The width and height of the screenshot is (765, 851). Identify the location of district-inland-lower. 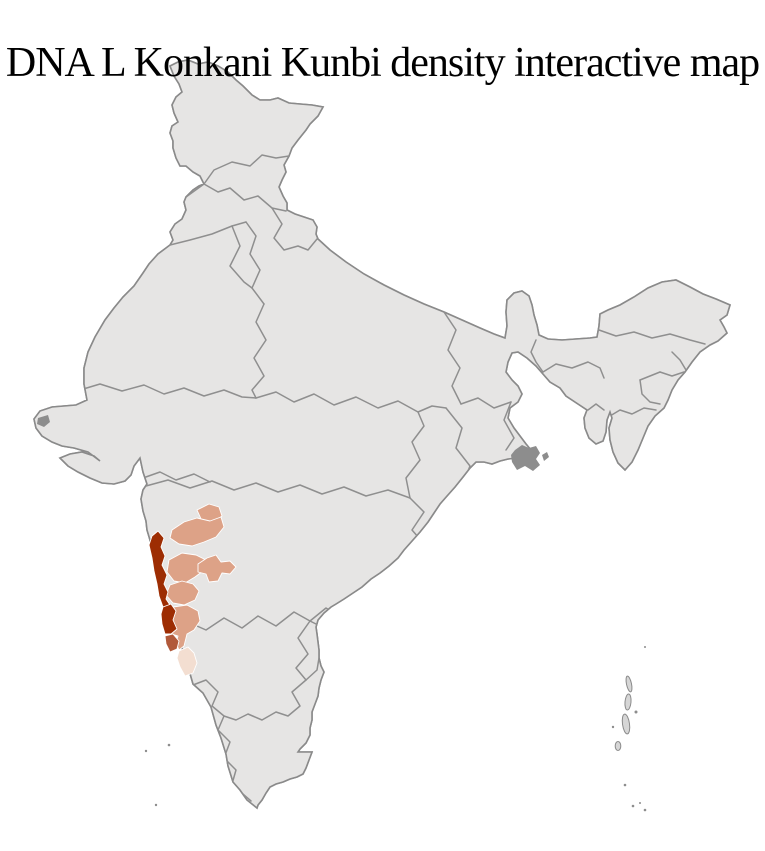
(182, 593).